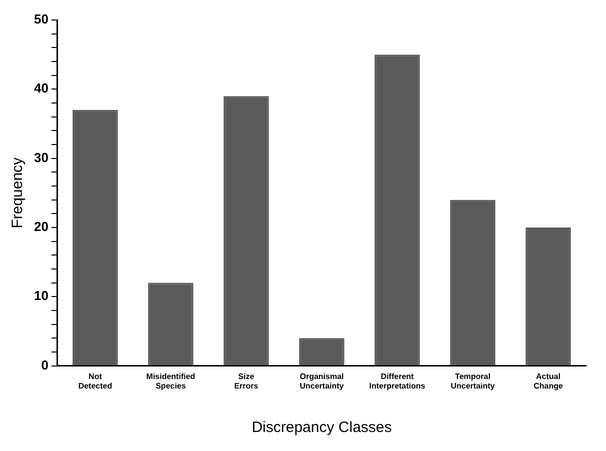 Image resolution: width=606 pixels, height=451 pixels. What do you see at coordinates (41, 19) in the screenshot?
I see `y-tick-label: 50` at bounding box center [41, 19].